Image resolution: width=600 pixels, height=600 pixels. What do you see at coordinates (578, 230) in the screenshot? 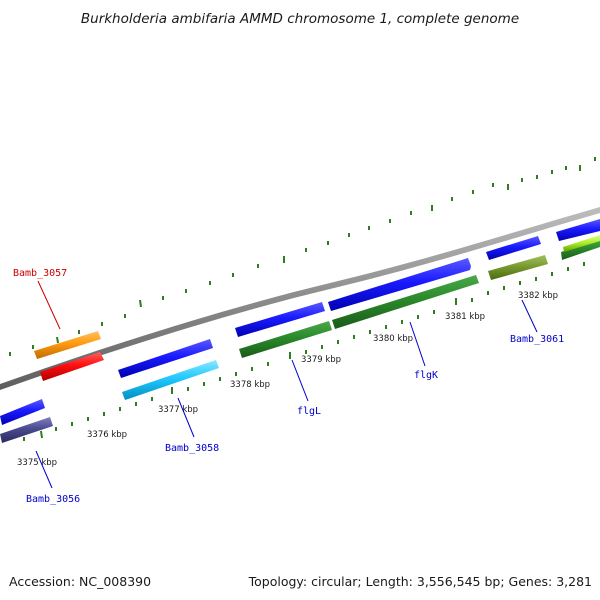
I see `gene-next-upper` at bounding box center [578, 230].